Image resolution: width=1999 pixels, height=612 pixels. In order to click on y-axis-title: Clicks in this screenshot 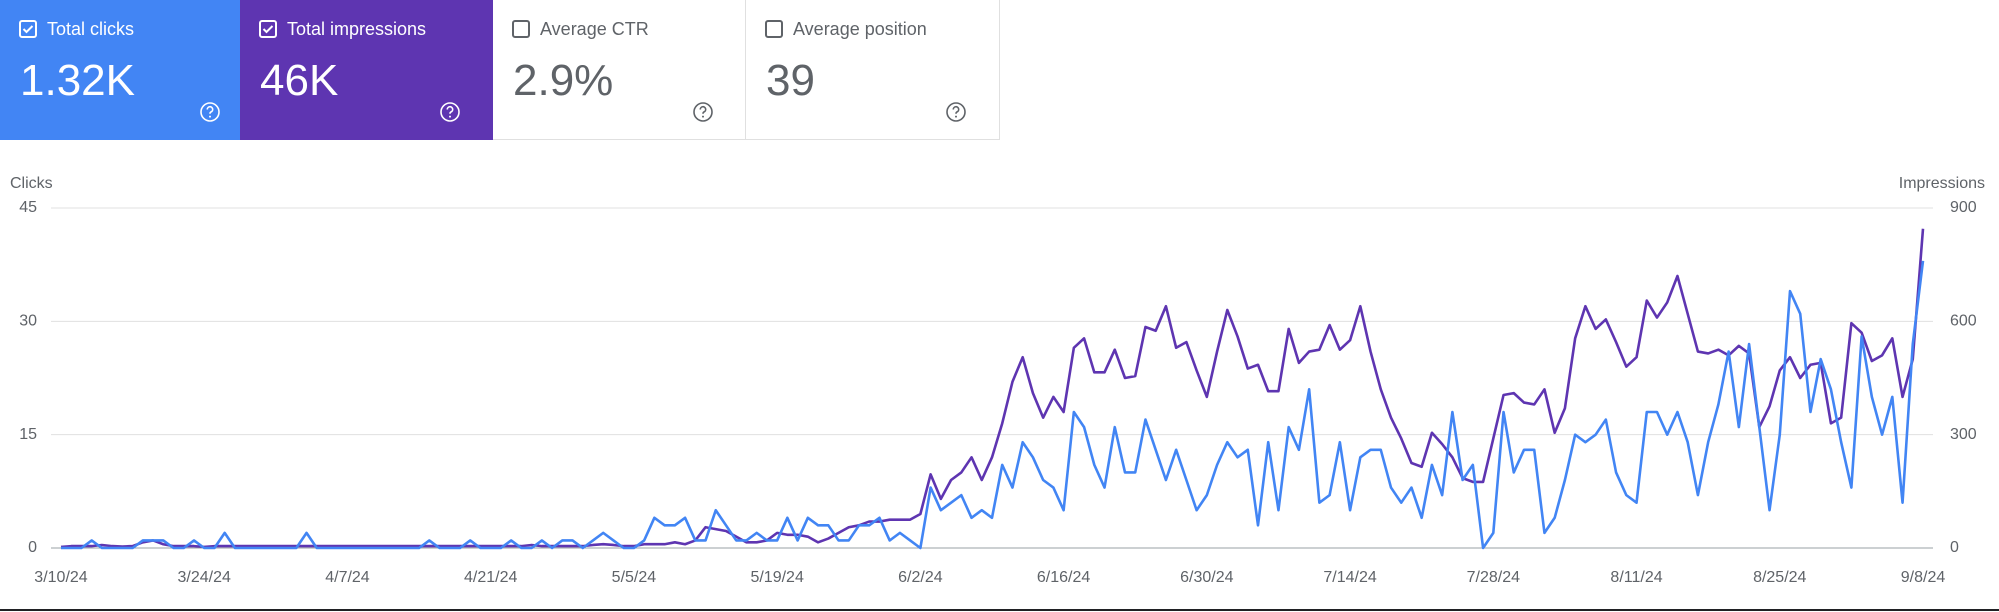, I will do `click(31, 183)`.